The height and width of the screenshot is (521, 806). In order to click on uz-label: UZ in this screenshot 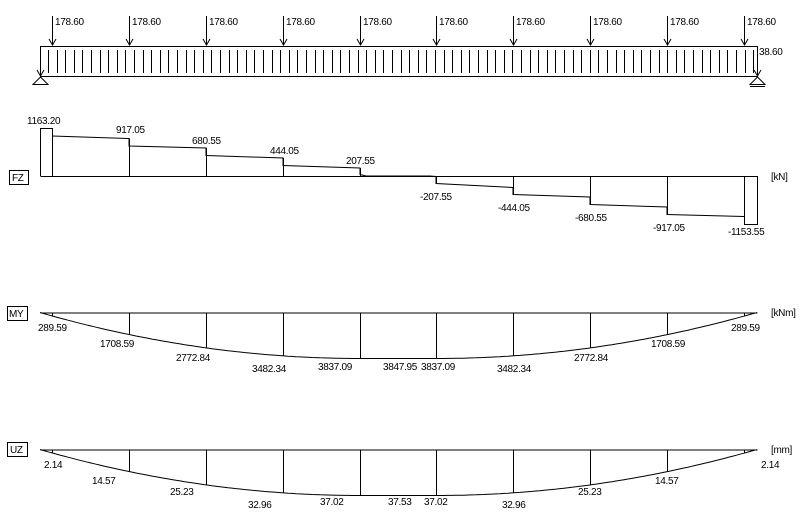, I will do `click(16, 450)`.